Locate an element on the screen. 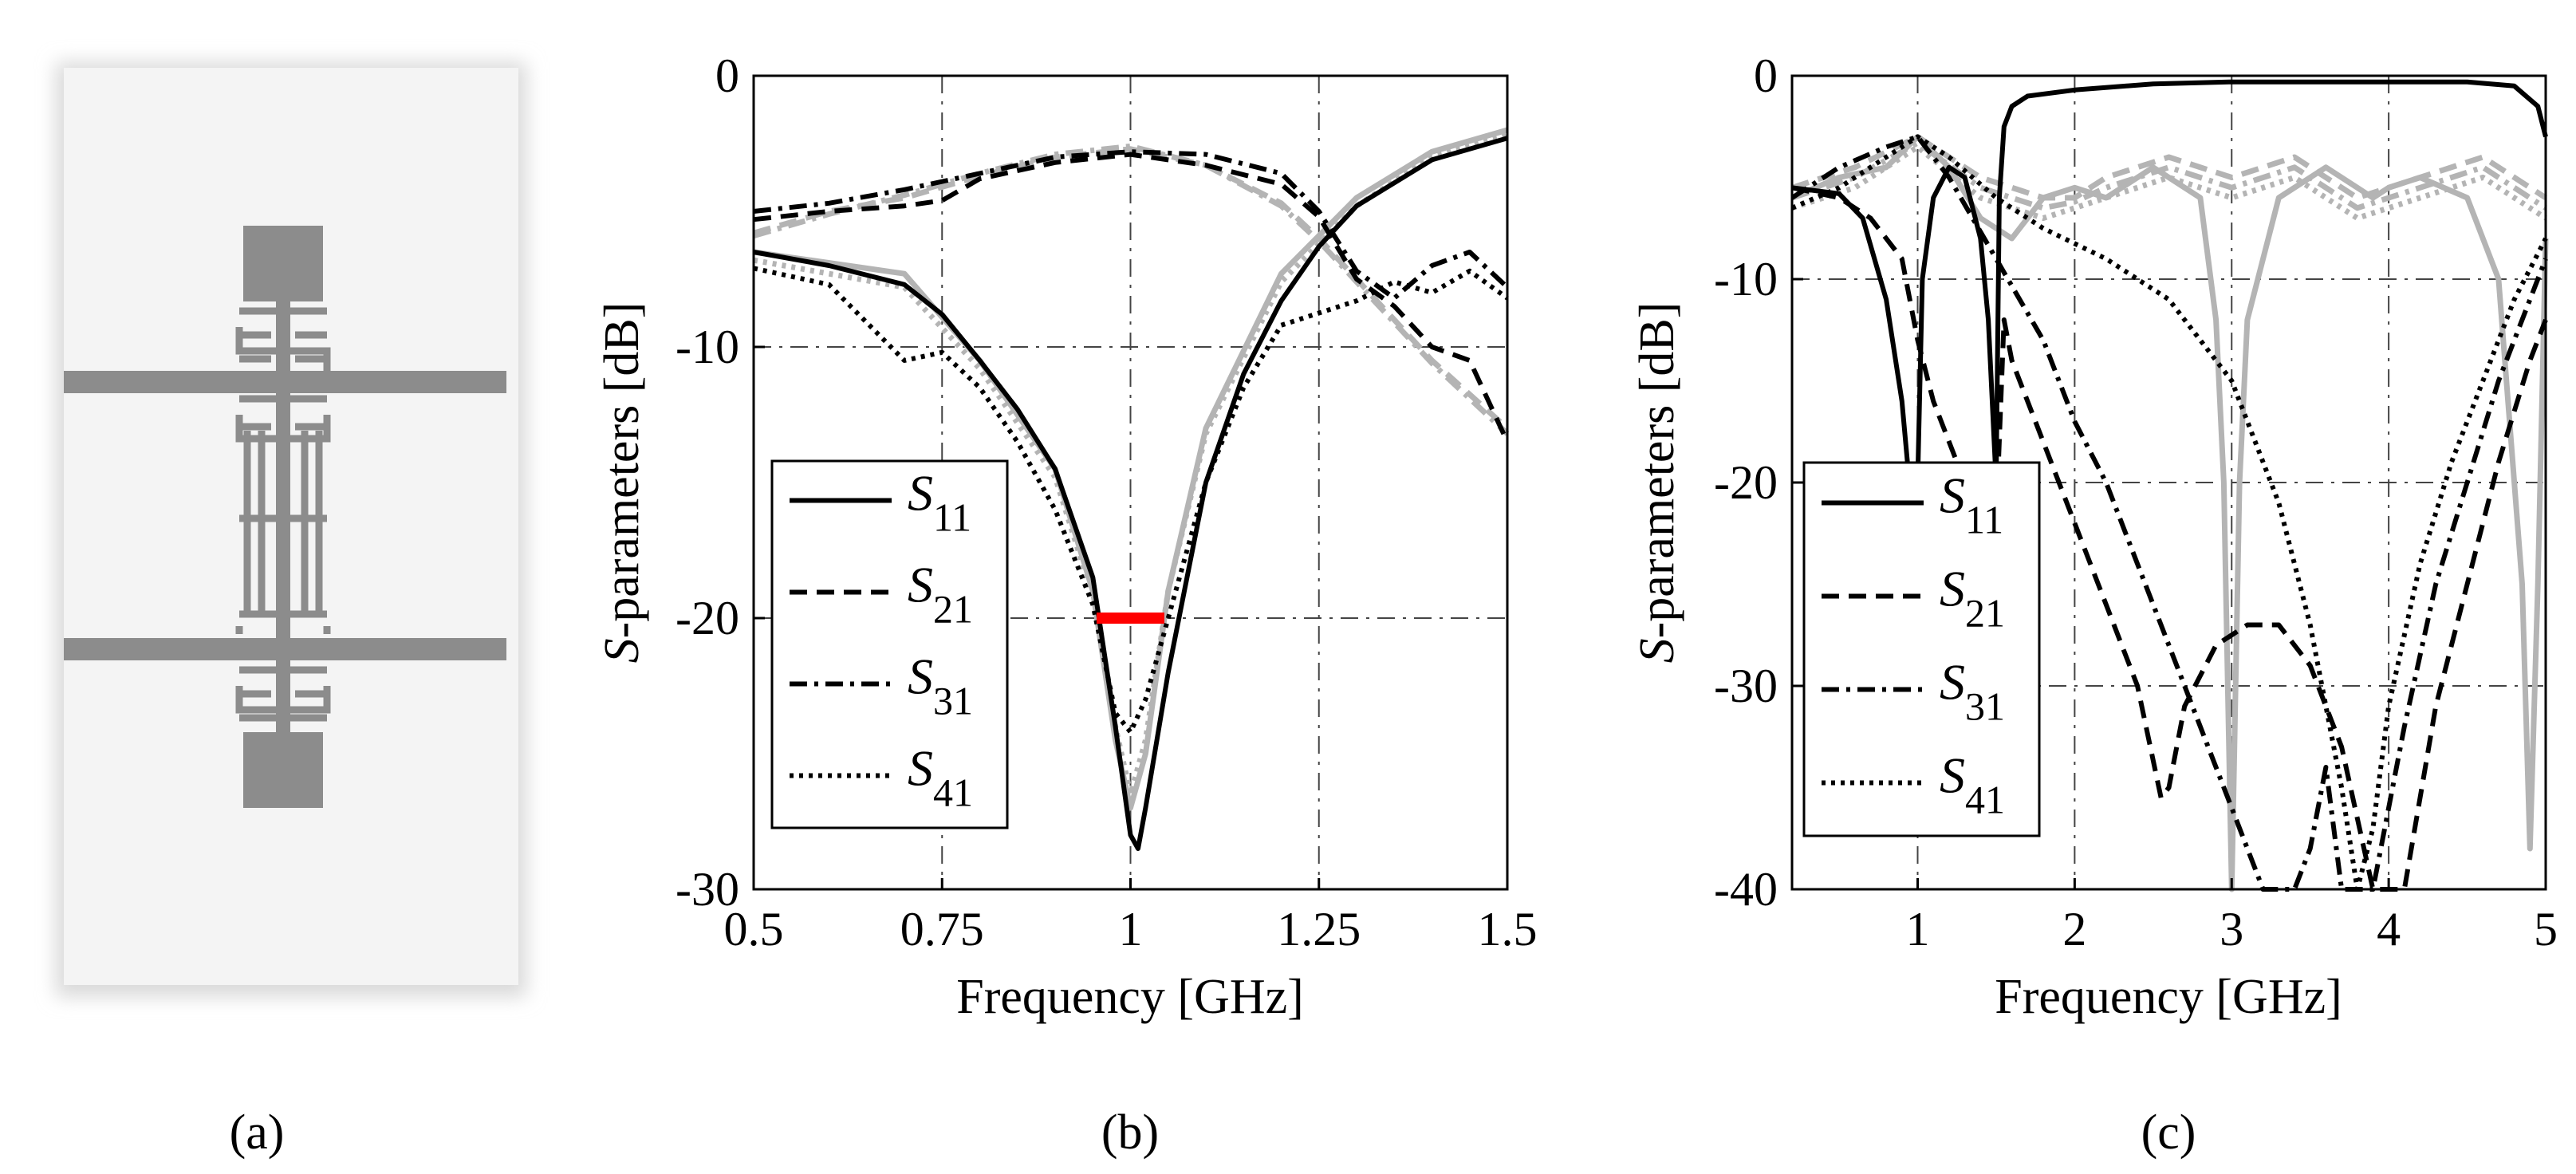 The height and width of the screenshot is (1174, 2576). panel-label-c: (c) is located at coordinates (2168, 1132).